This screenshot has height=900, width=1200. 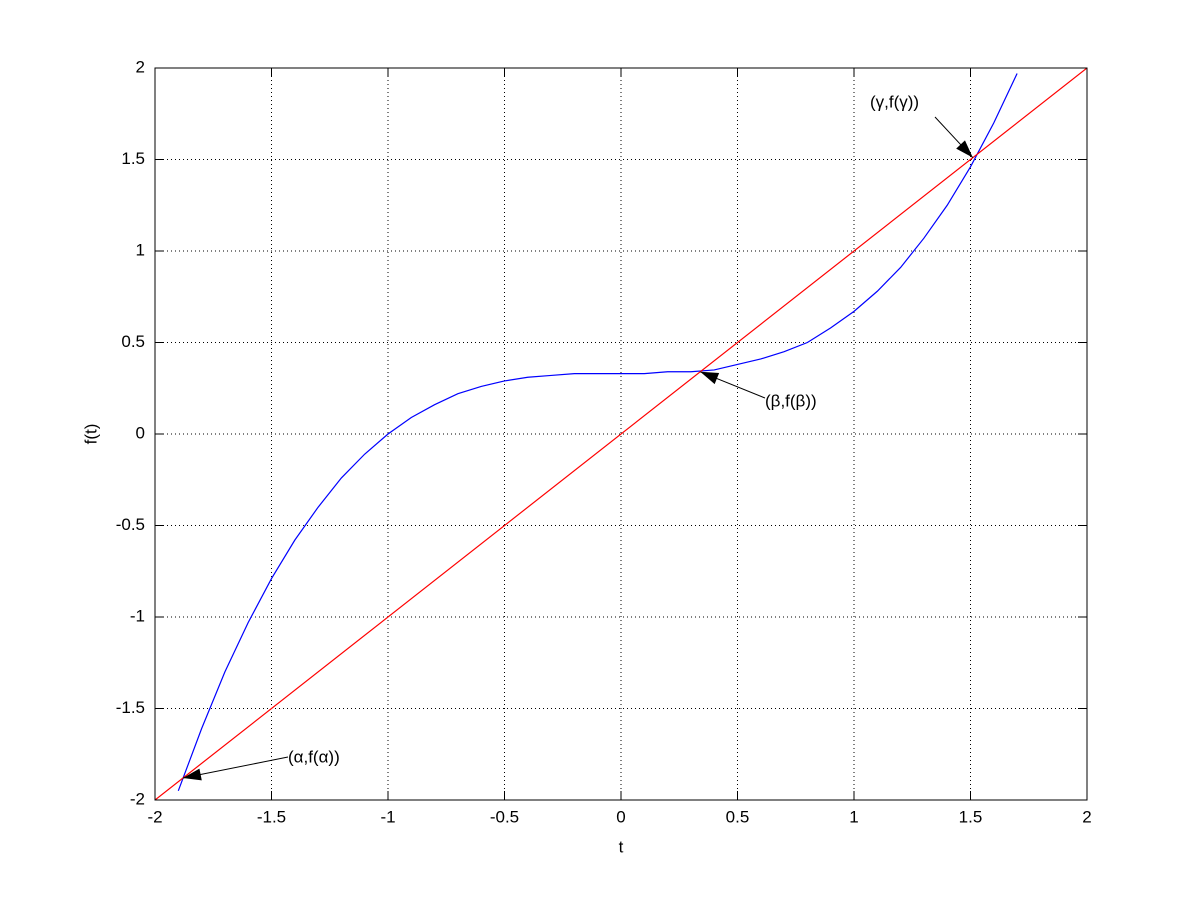 I want to click on x-tick-label: 1.5, so click(x=971, y=816).